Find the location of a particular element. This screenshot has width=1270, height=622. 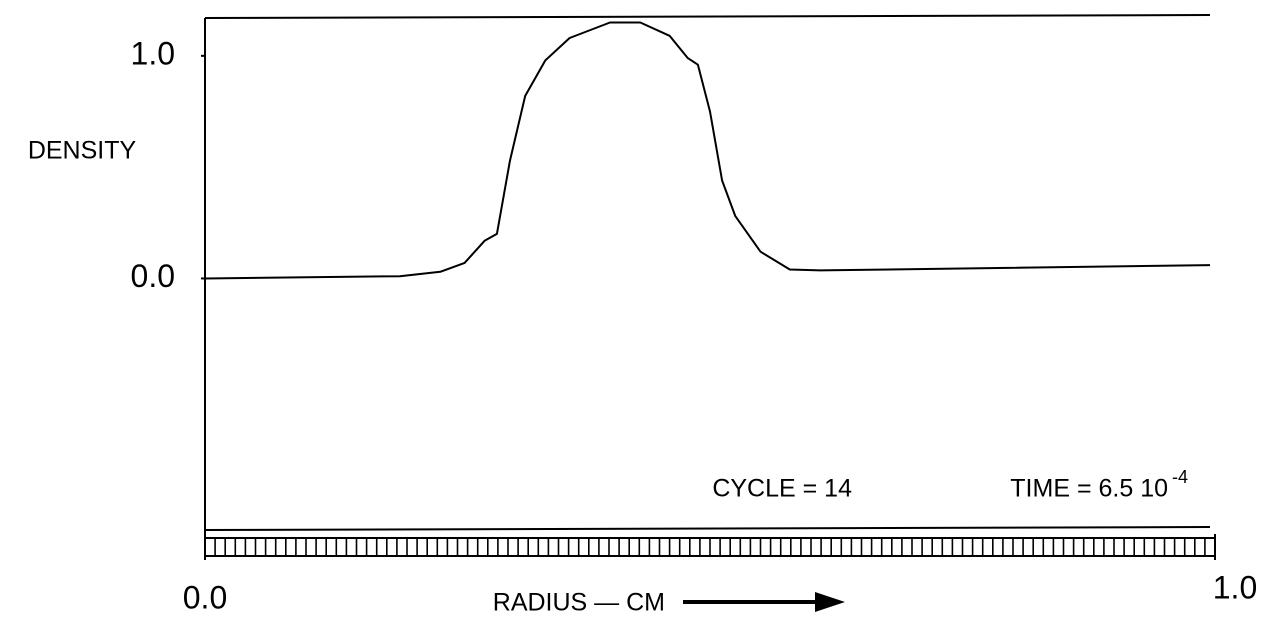

time-annotation: TIME = 6.5 10 is located at coordinates (1089, 489).